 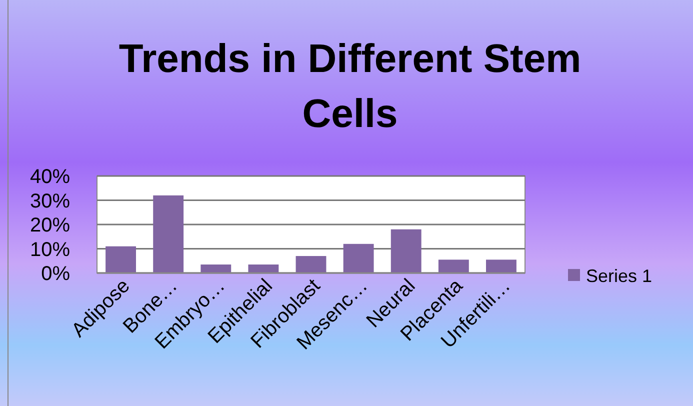 What do you see at coordinates (619, 276) in the screenshot?
I see `legend-label: Series 1` at bounding box center [619, 276].